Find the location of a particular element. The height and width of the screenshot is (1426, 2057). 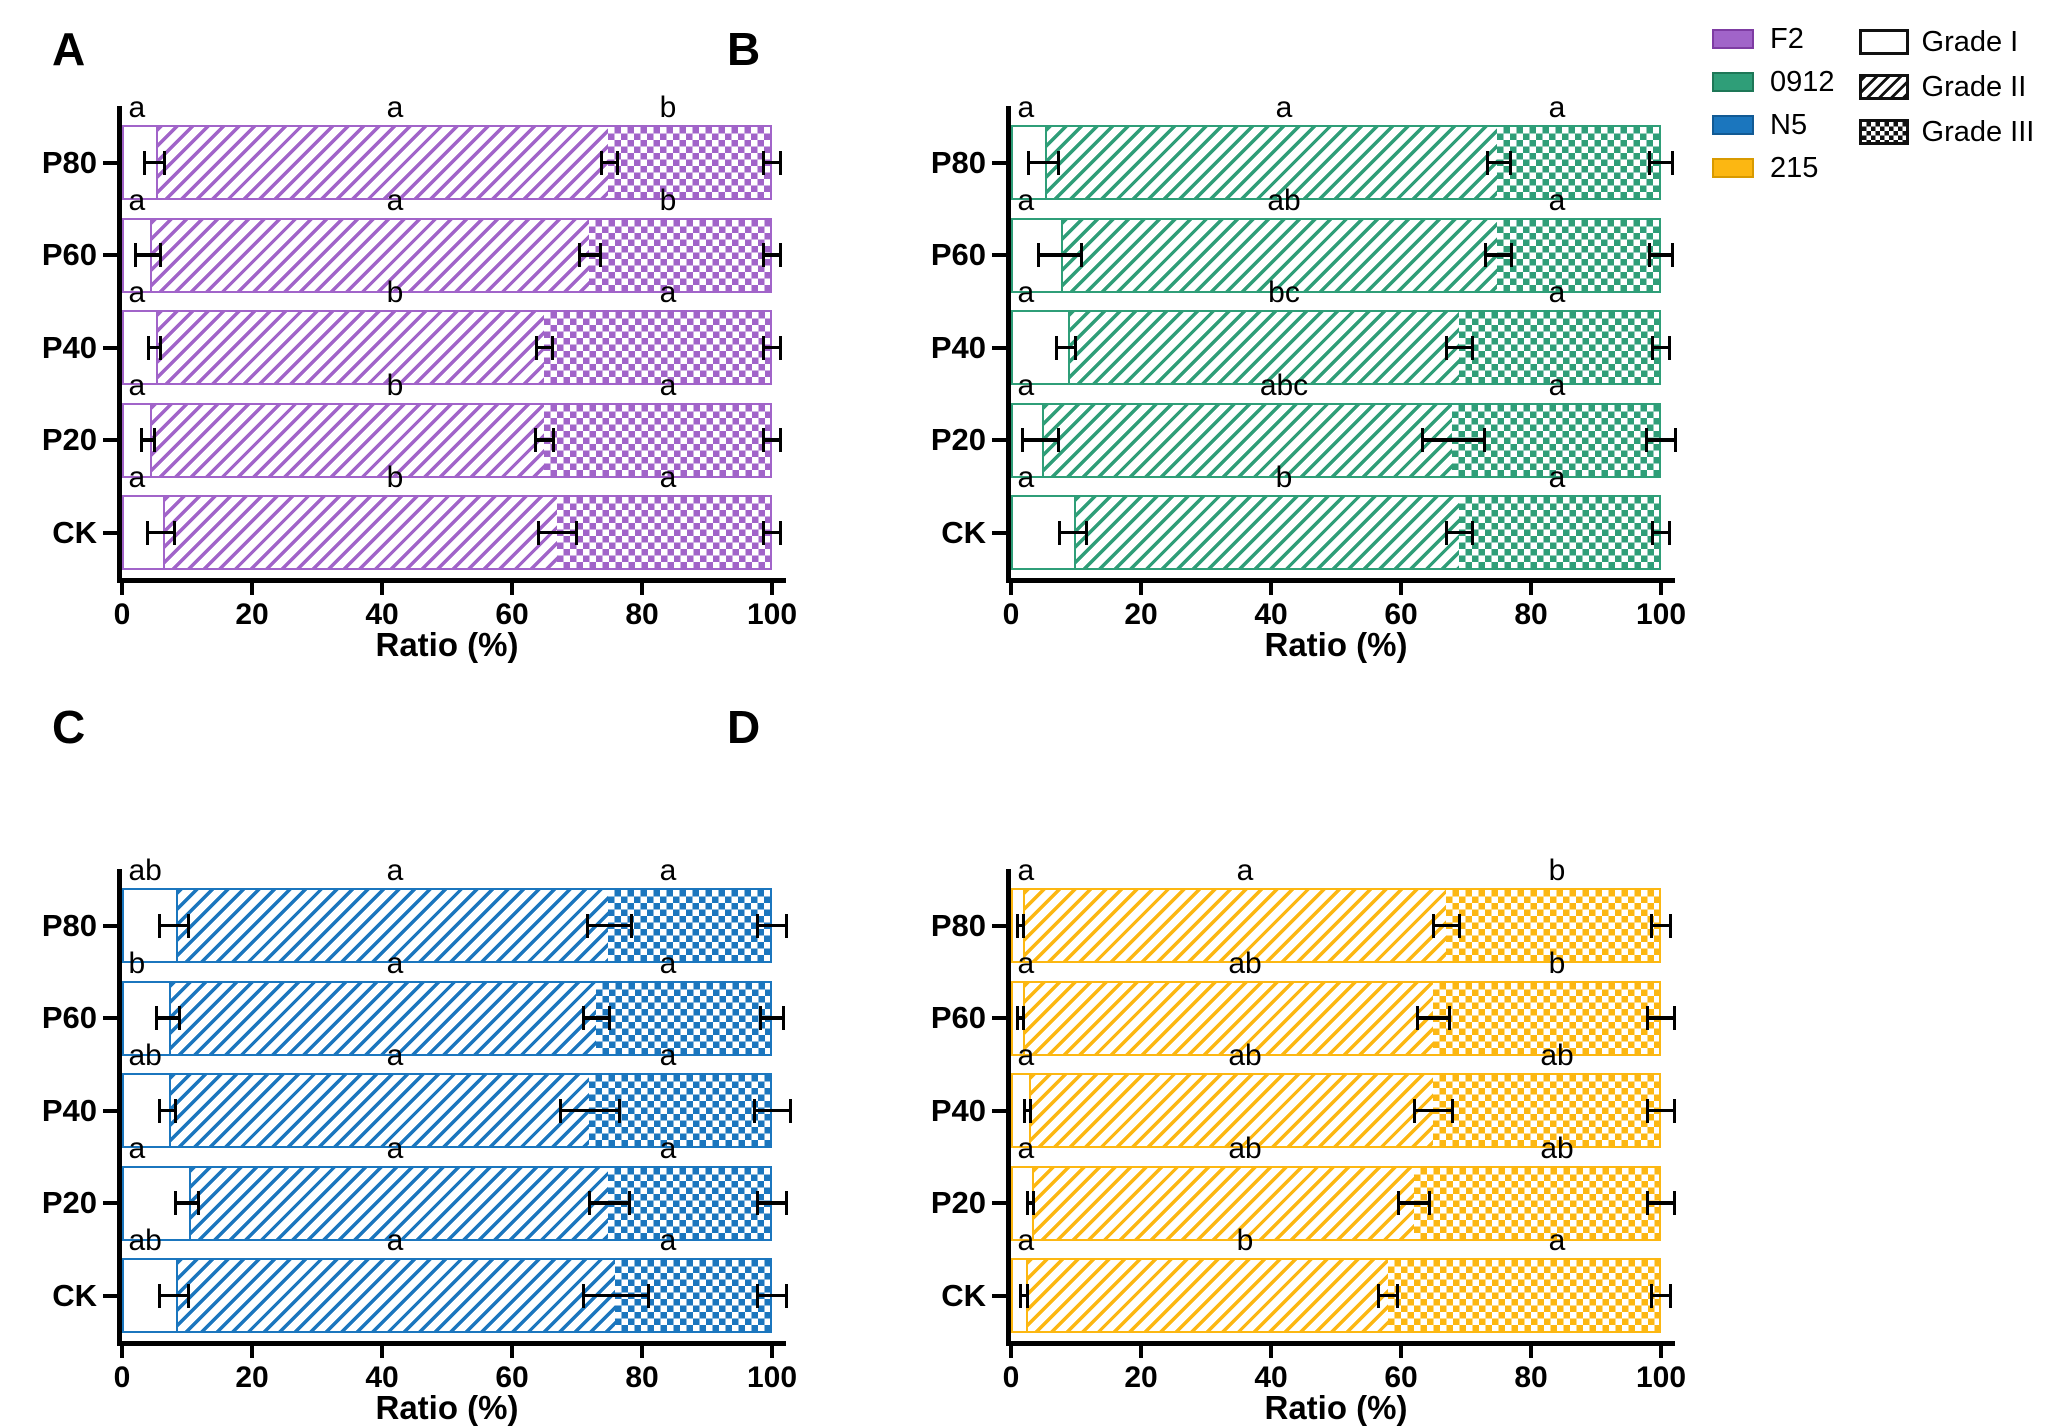

215-color-swatch is located at coordinates (1733, 168).